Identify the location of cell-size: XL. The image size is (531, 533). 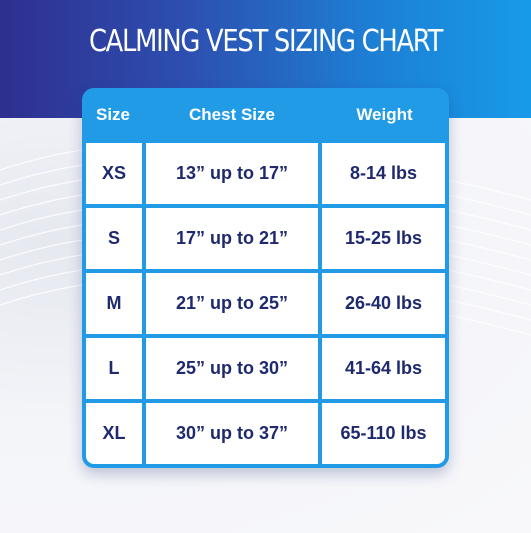
(114, 433).